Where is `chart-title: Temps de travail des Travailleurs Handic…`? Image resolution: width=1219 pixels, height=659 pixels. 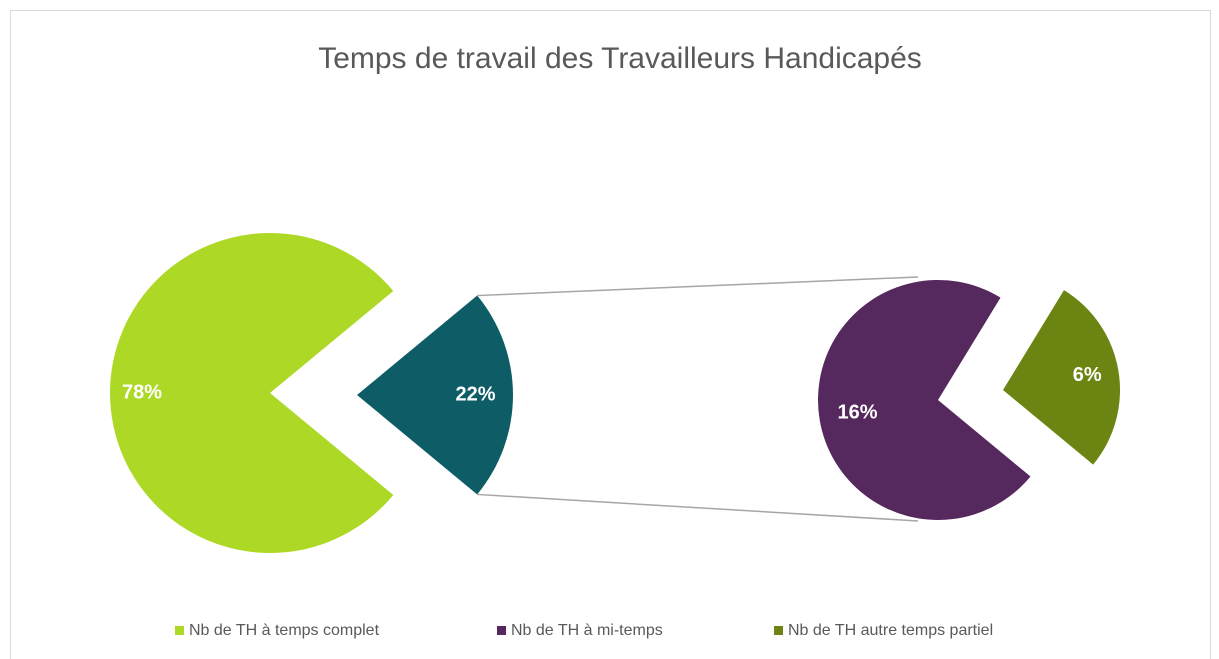
chart-title: Temps de travail des Travailleurs Handic… is located at coordinates (620, 58).